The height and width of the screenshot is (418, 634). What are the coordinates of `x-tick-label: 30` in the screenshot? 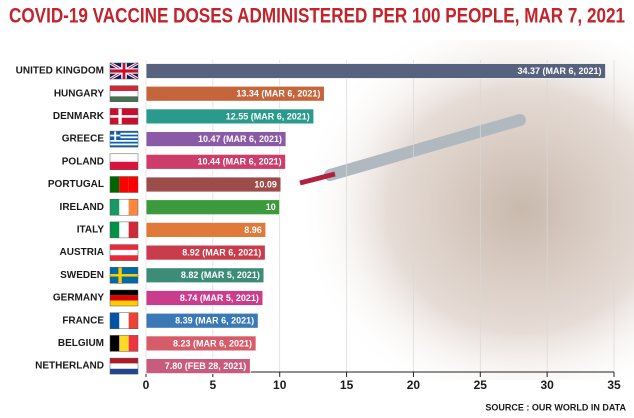 It's located at (547, 385).